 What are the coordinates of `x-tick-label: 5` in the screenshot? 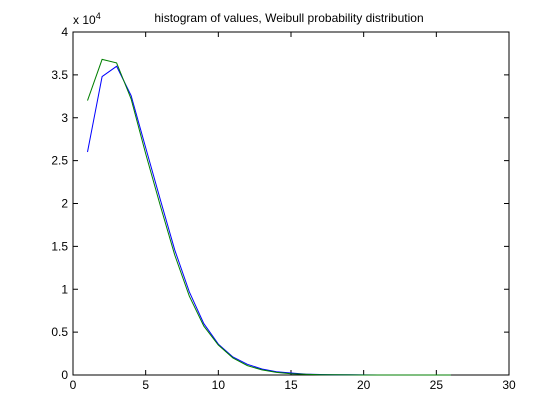 It's located at (145, 385).